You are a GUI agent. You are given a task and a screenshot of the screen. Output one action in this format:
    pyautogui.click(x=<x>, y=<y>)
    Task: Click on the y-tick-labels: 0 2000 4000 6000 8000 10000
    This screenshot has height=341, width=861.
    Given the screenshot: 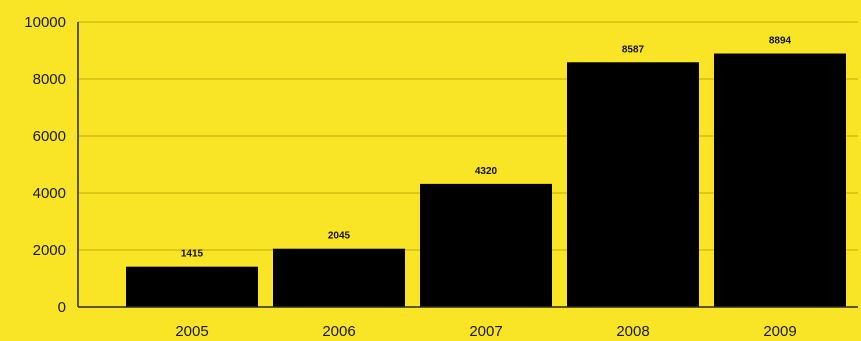 What is the action you would take?
    pyautogui.click(x=45, y=165)
    